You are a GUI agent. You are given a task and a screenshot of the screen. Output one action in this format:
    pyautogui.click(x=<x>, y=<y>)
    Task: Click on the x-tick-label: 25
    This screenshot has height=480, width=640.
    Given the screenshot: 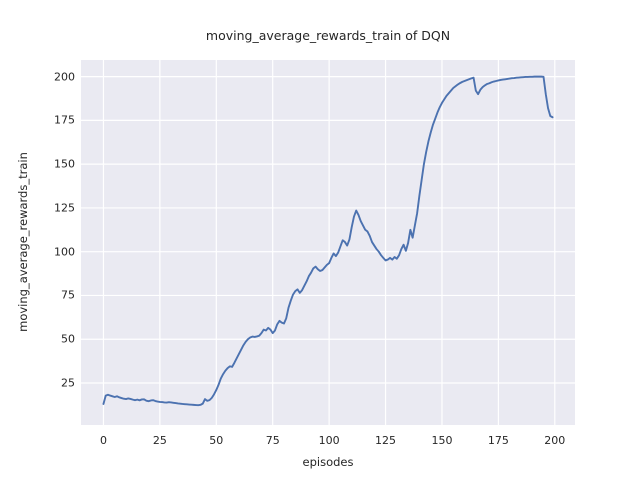 What is the action you would take?
    pyautogui.click(x=159, y=440)
    